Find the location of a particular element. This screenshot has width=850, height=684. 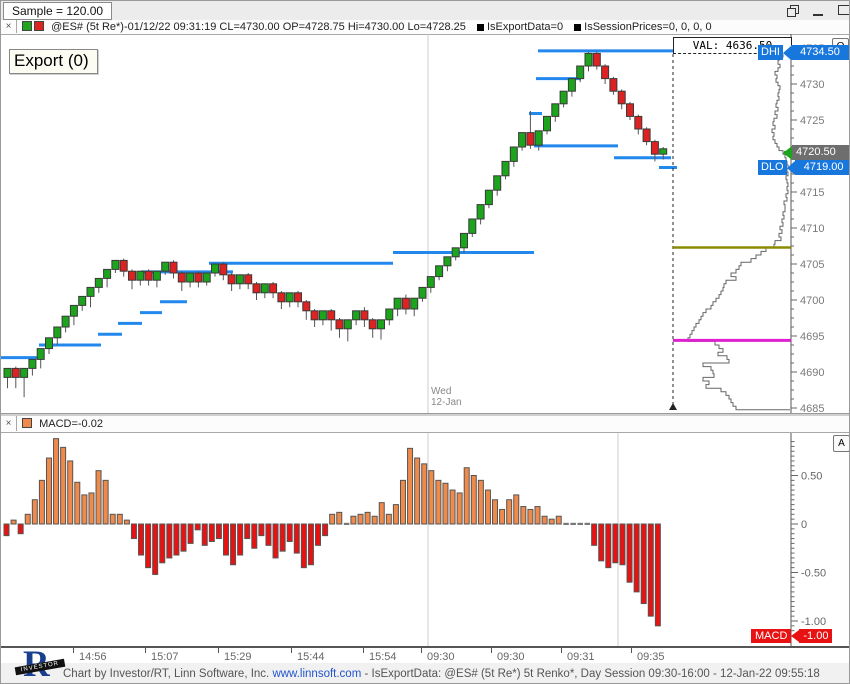

auto-scale-button: A is located at coordinates (841, 443).